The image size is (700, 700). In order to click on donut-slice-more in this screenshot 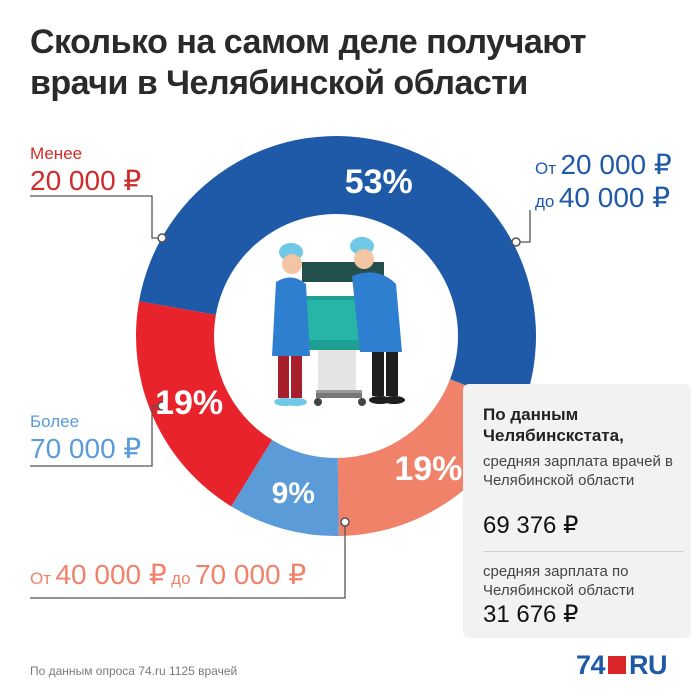, I will do `click(285, 487)`.